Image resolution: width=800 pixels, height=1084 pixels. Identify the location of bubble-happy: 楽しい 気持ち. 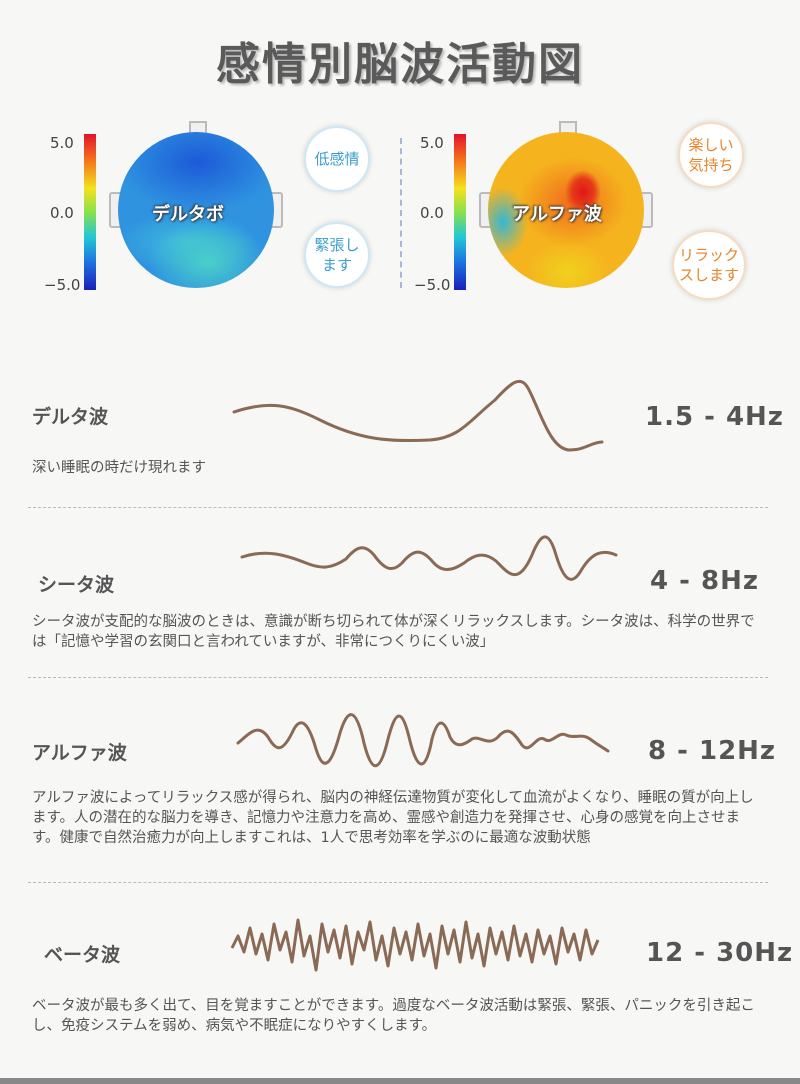
(711, 155).